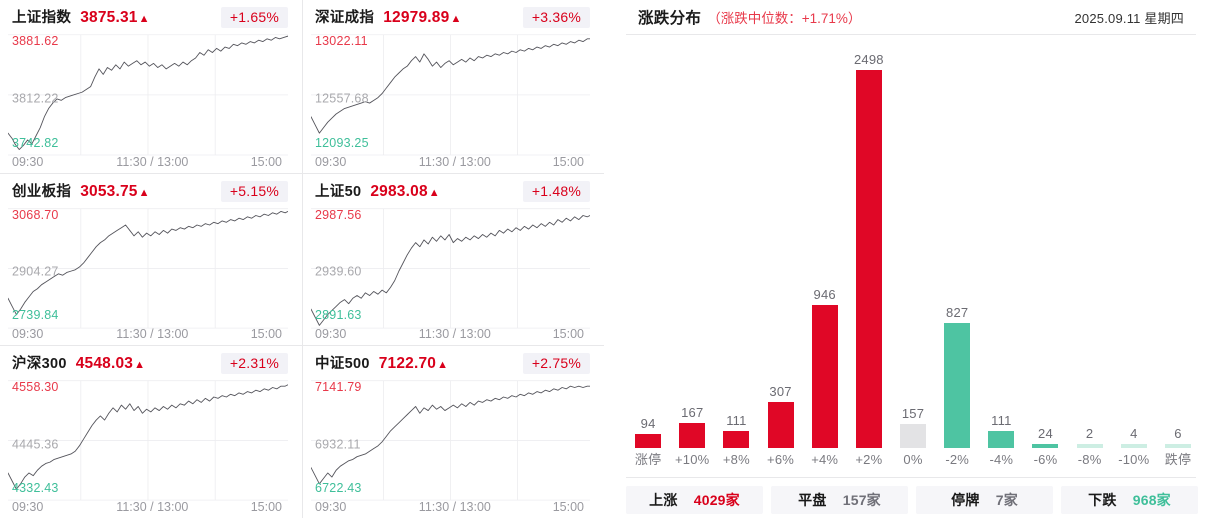  Describe the element at coordinates (839, 500) in the screenshot. I see `breadth-stat: 平盘 157家` at that location.